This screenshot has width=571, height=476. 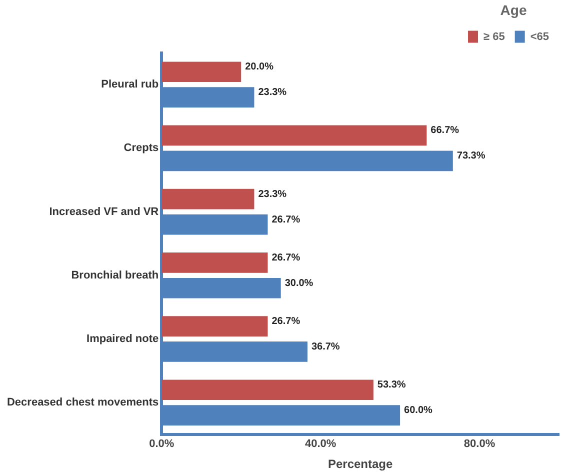 What do you see at coordinates (161, 444) in the screenshot?
I see `x-tick-label: 0.0%` at bounding box center [161, 444].